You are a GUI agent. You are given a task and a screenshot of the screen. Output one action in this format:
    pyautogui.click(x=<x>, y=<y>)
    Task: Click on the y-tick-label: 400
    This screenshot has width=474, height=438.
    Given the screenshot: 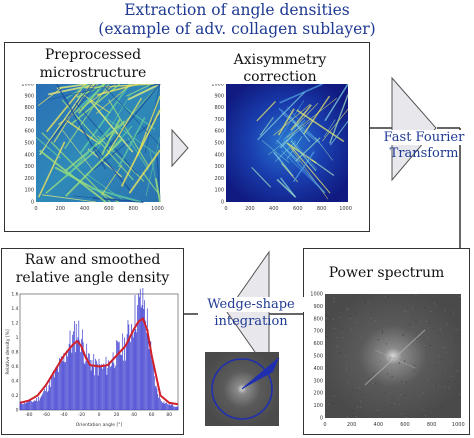 What is the action you would take?
    pyautogui.click(x=318, y=369)
    